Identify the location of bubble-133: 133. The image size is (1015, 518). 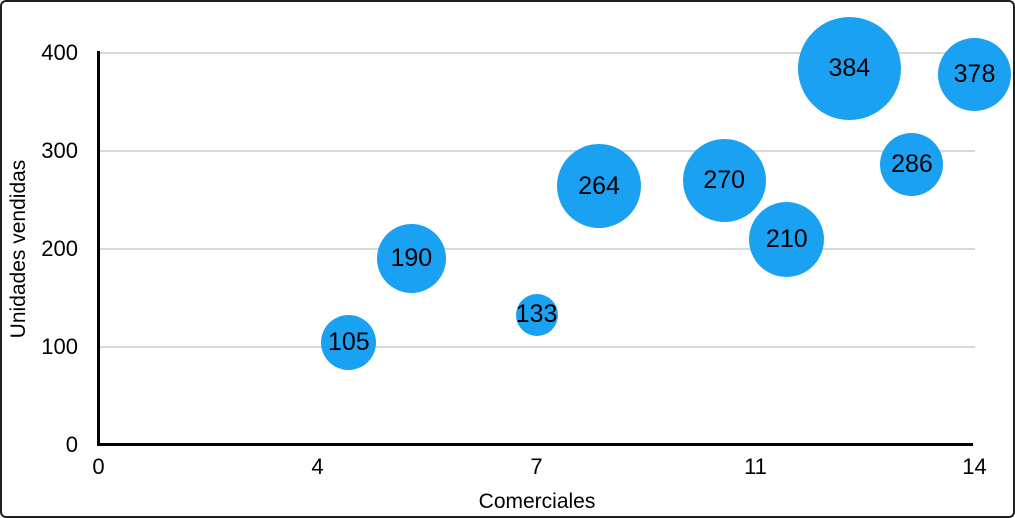
(536, 314).